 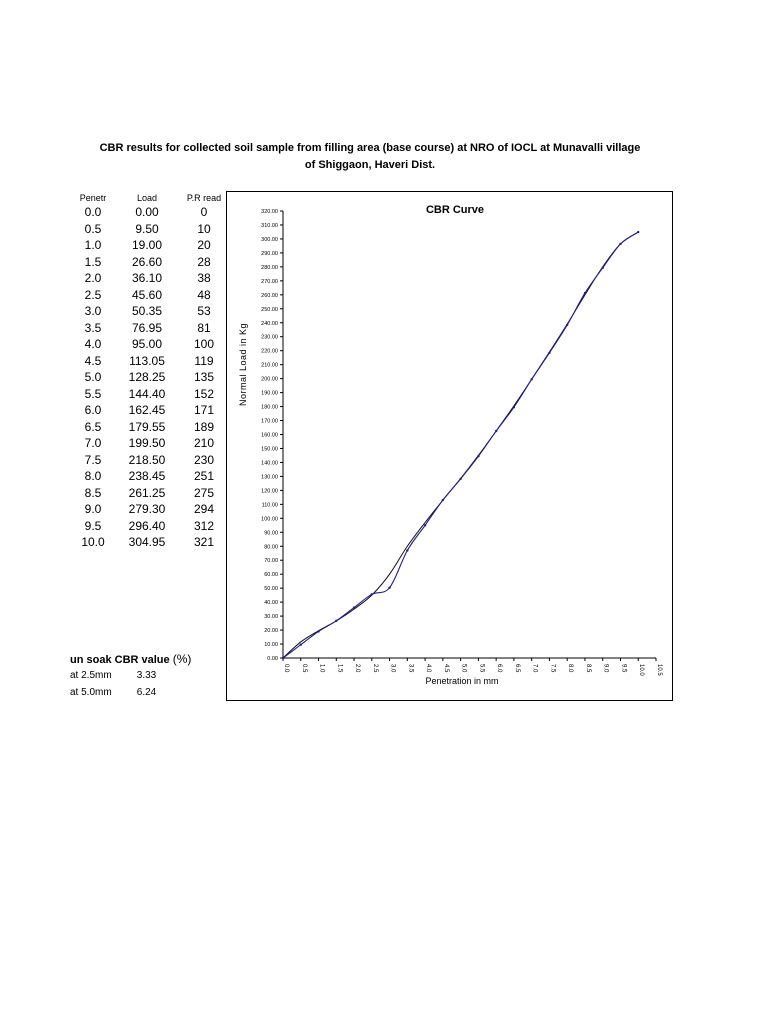 I want to click on cell-load: 26.60, so click(x=147, y=261).